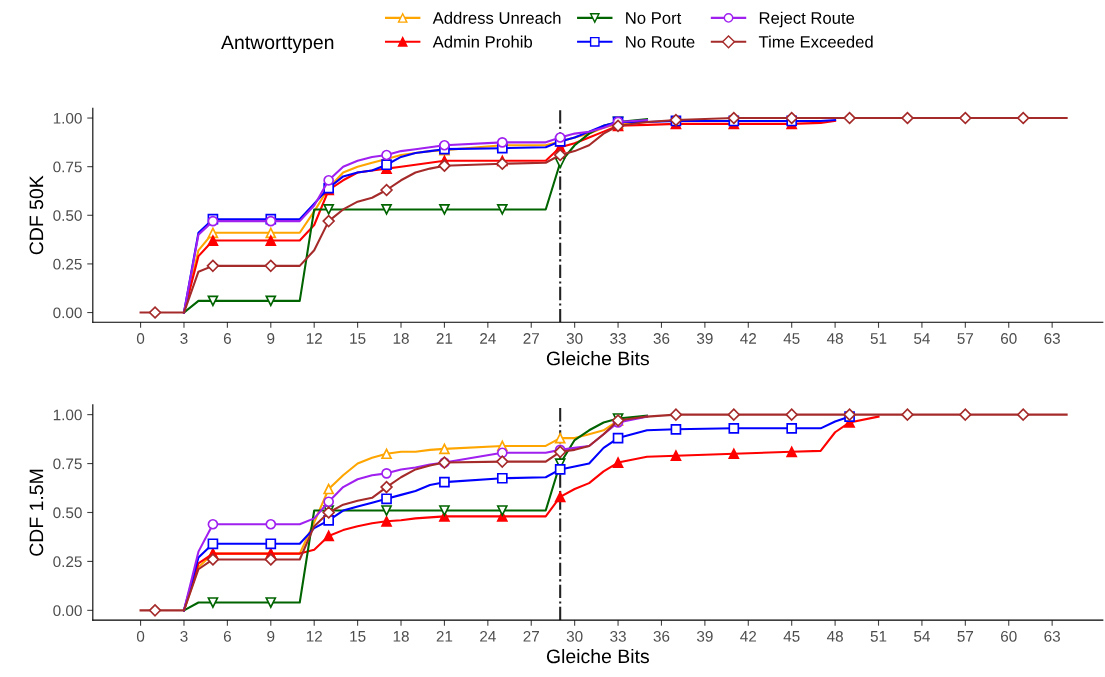 The image size is (1105, 677). What do you see at coordinates (36, 215) in the screenshot?
I see `y-axis-title: CDF 50K` at bounding box center [36, 215].